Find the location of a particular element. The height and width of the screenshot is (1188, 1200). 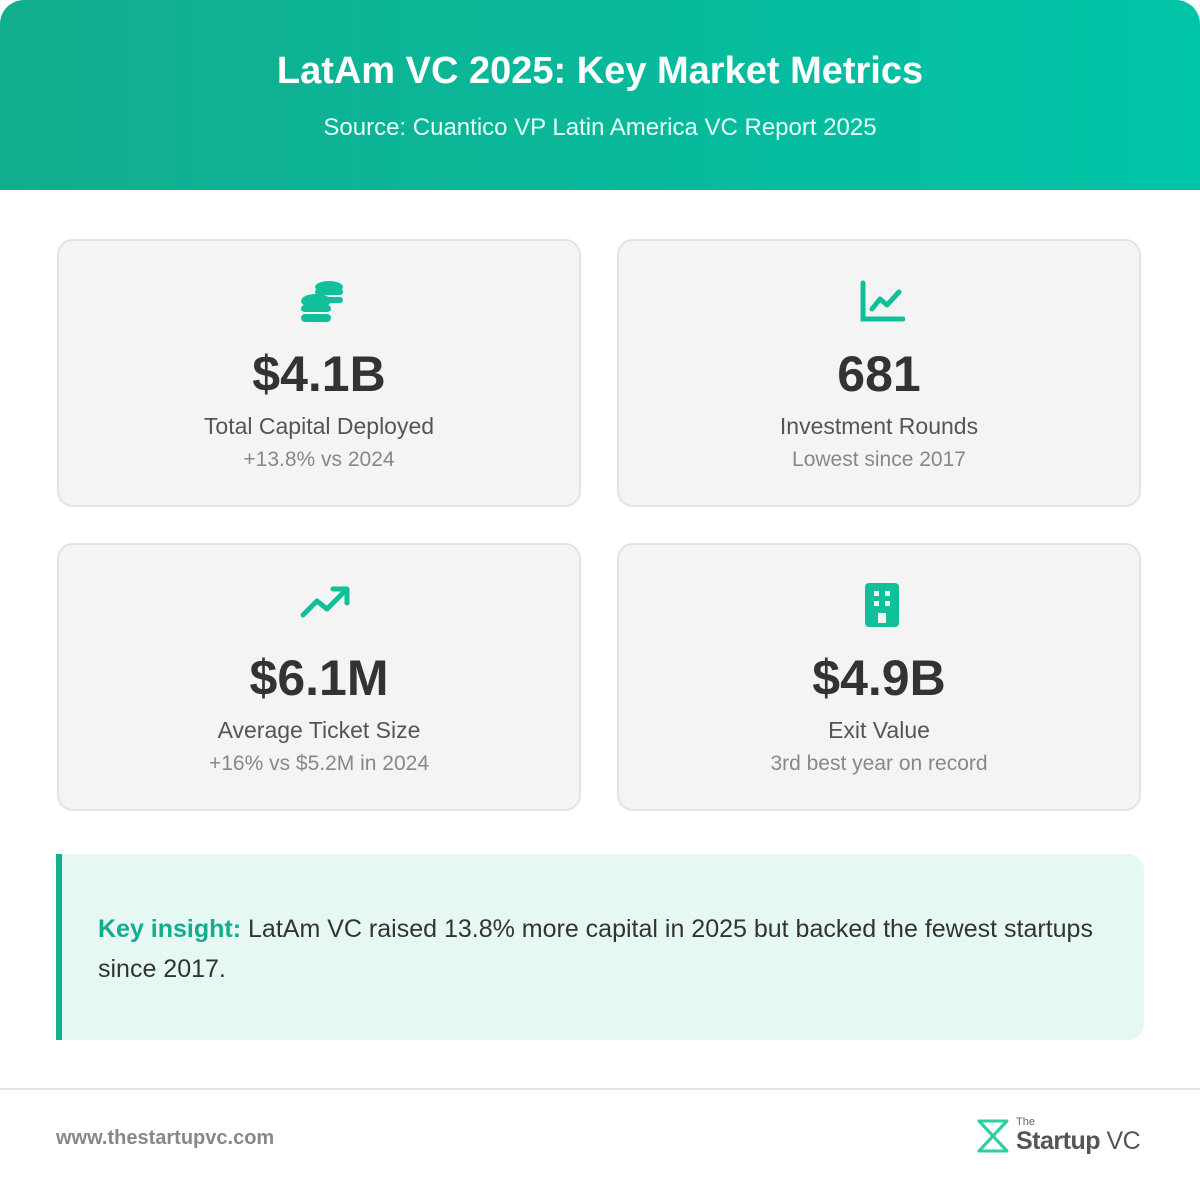

coins-icon is located at coordinates (322, 301).